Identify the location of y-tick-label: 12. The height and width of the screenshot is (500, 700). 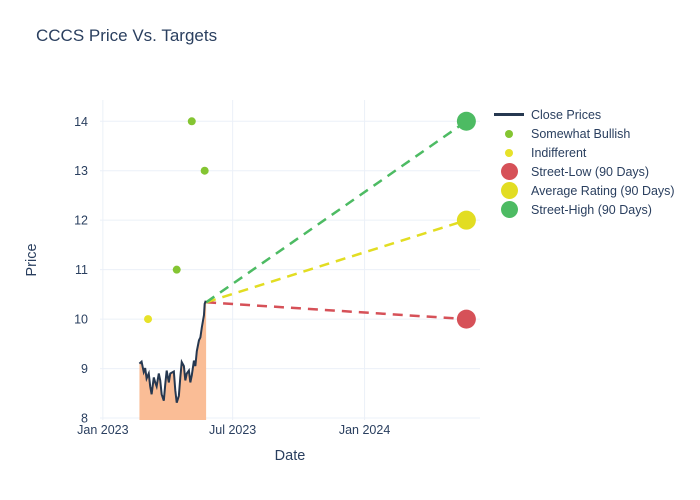
(81, 221).